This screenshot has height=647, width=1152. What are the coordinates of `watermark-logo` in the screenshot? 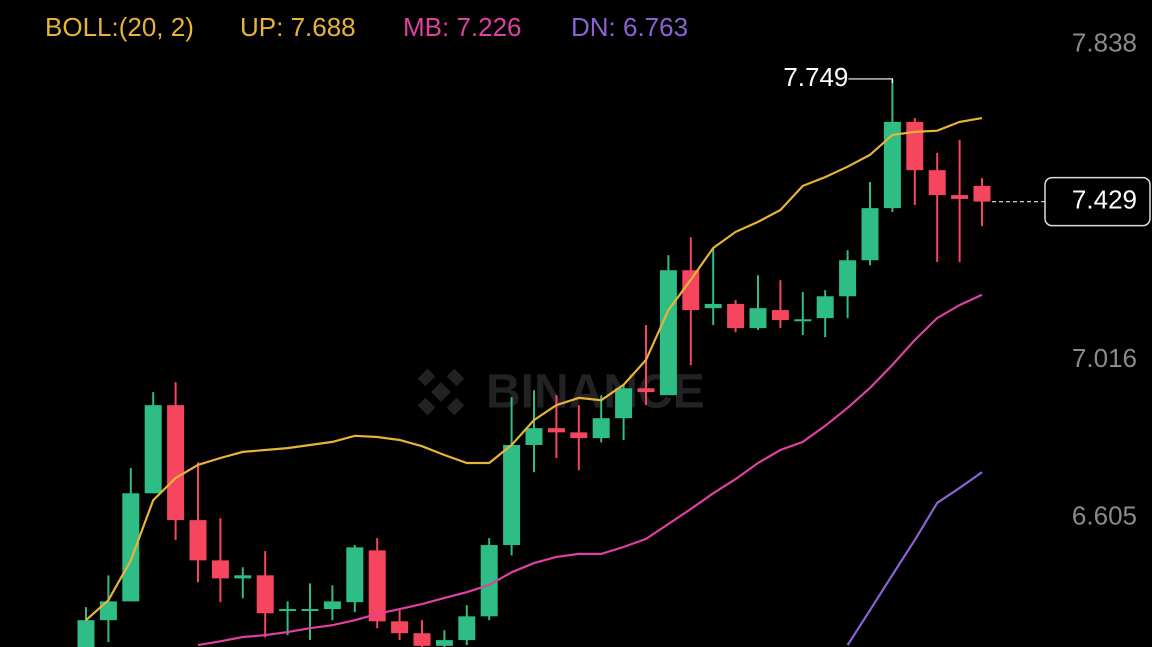 It's located at (441, 392).